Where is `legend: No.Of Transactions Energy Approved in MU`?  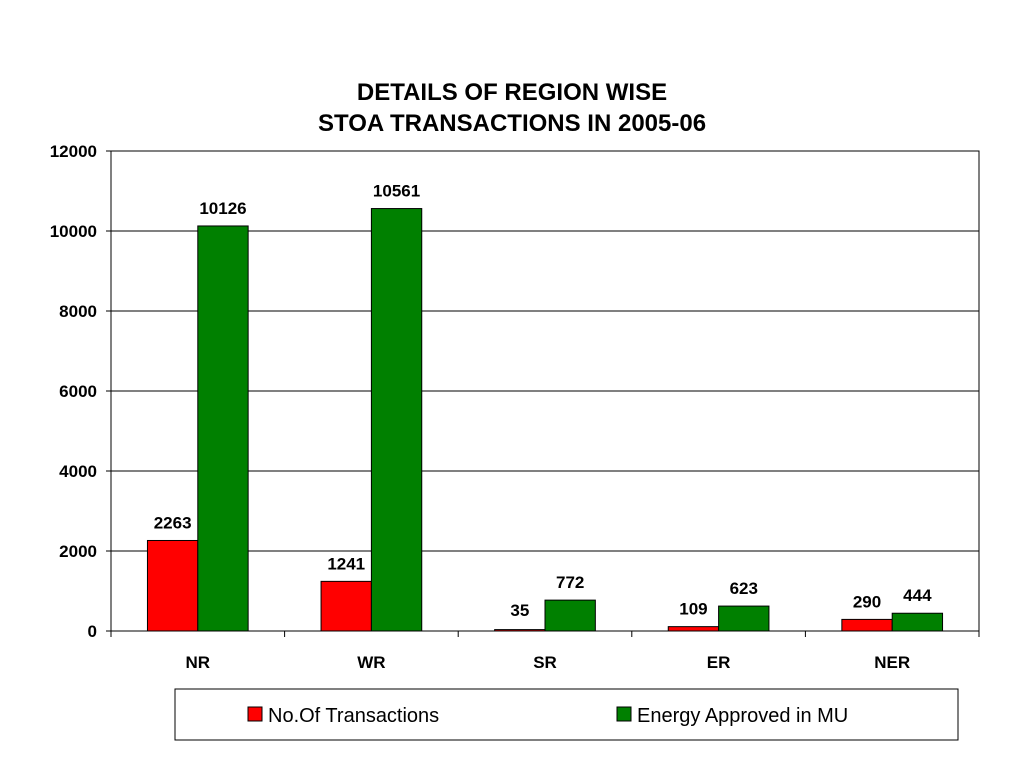 legend: No.Of Transactions Energy Approved in MU is located at coordinates (566, 714).